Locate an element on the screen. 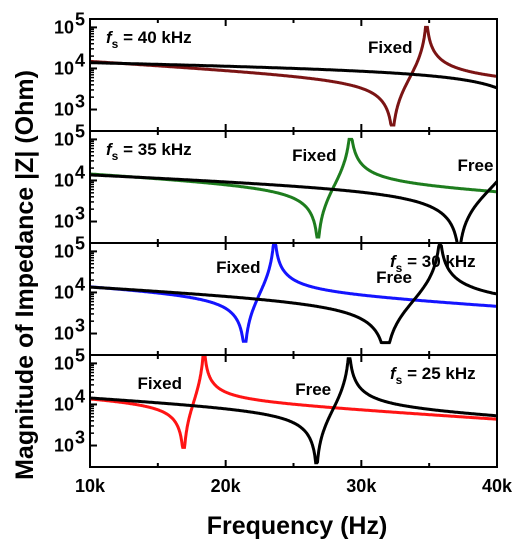  fs-label: fs = 40 kHz is located at coordinates (149, 39).